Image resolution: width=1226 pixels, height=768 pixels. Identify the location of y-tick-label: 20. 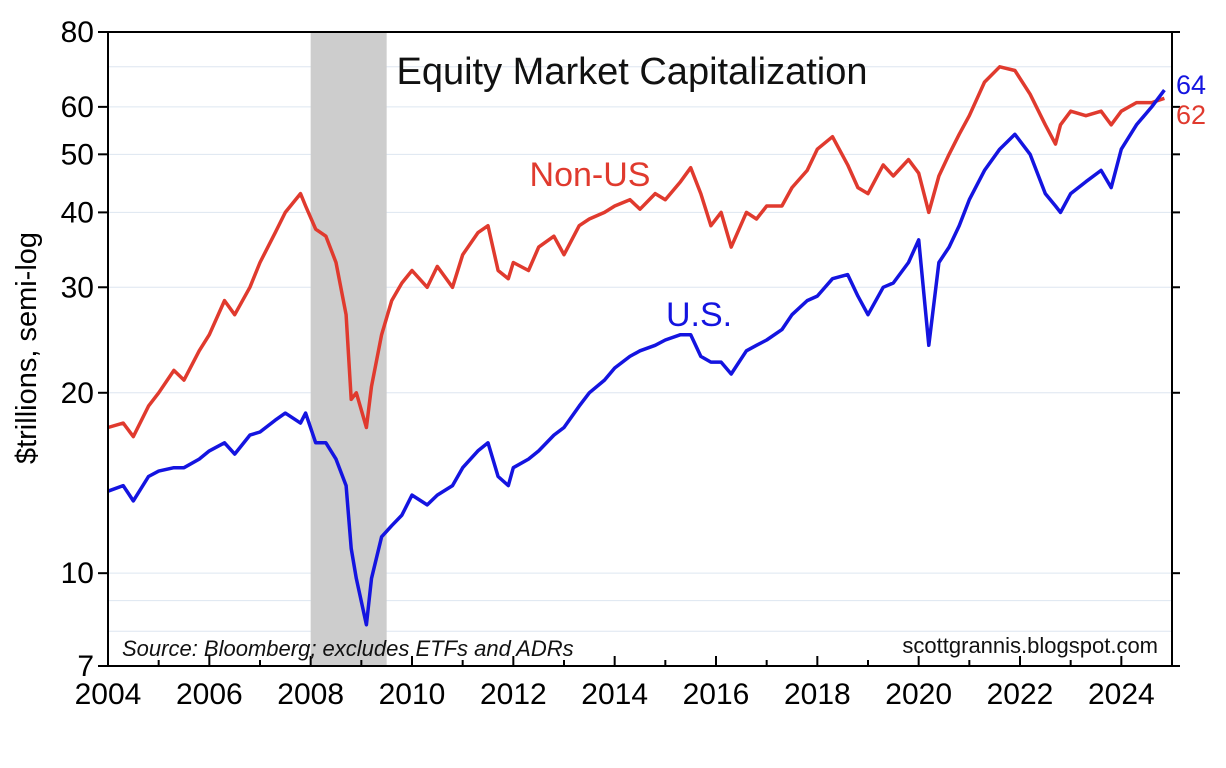
(77, 393).